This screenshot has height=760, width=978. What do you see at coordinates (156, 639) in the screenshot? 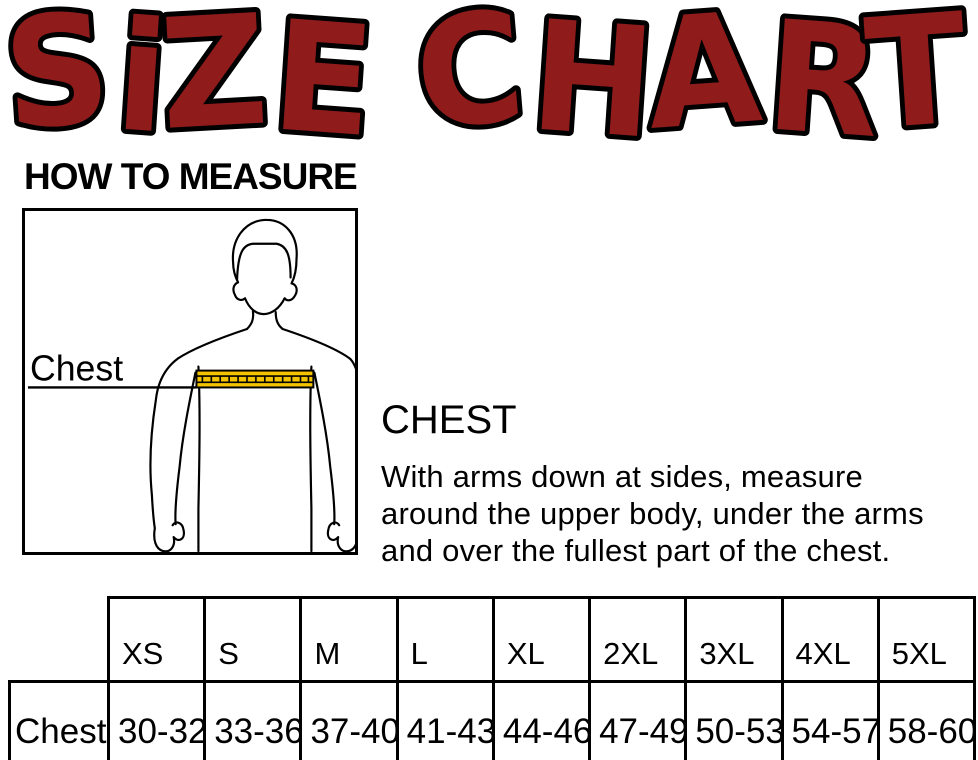
I see `size-header-xs: XS` at bounding box center [156, 639].